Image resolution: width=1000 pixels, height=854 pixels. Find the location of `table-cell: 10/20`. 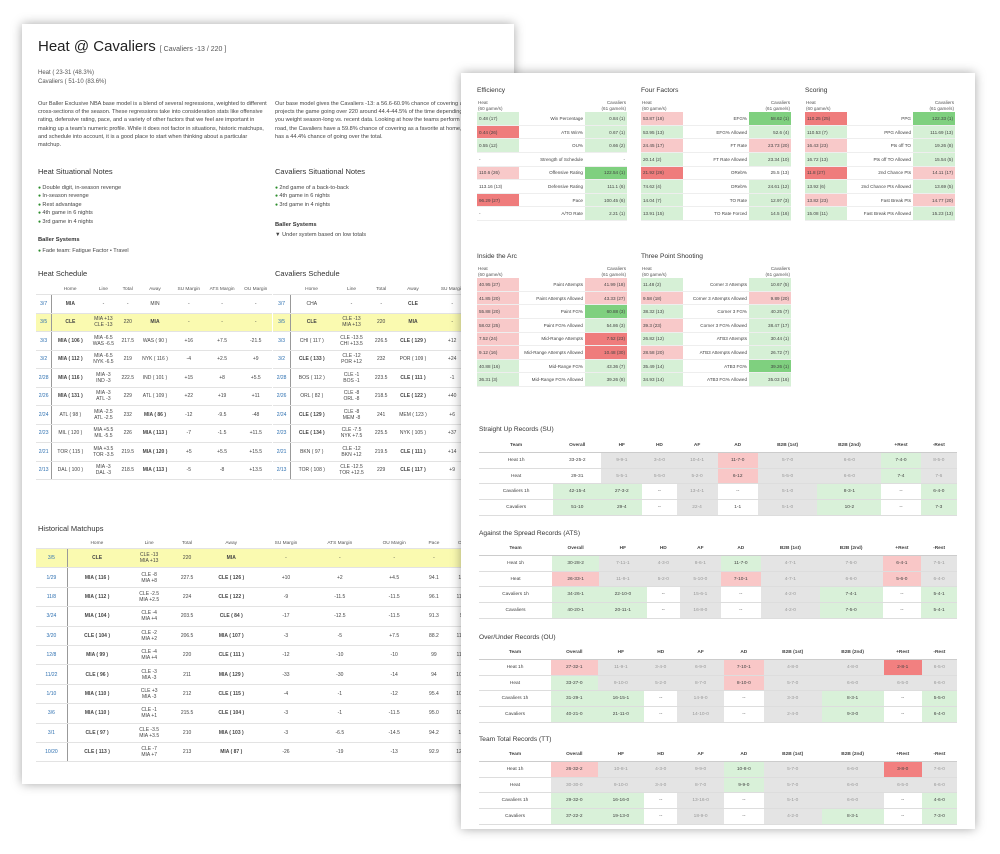

table-cell: 10/20 is located at coordinates (52, 752).